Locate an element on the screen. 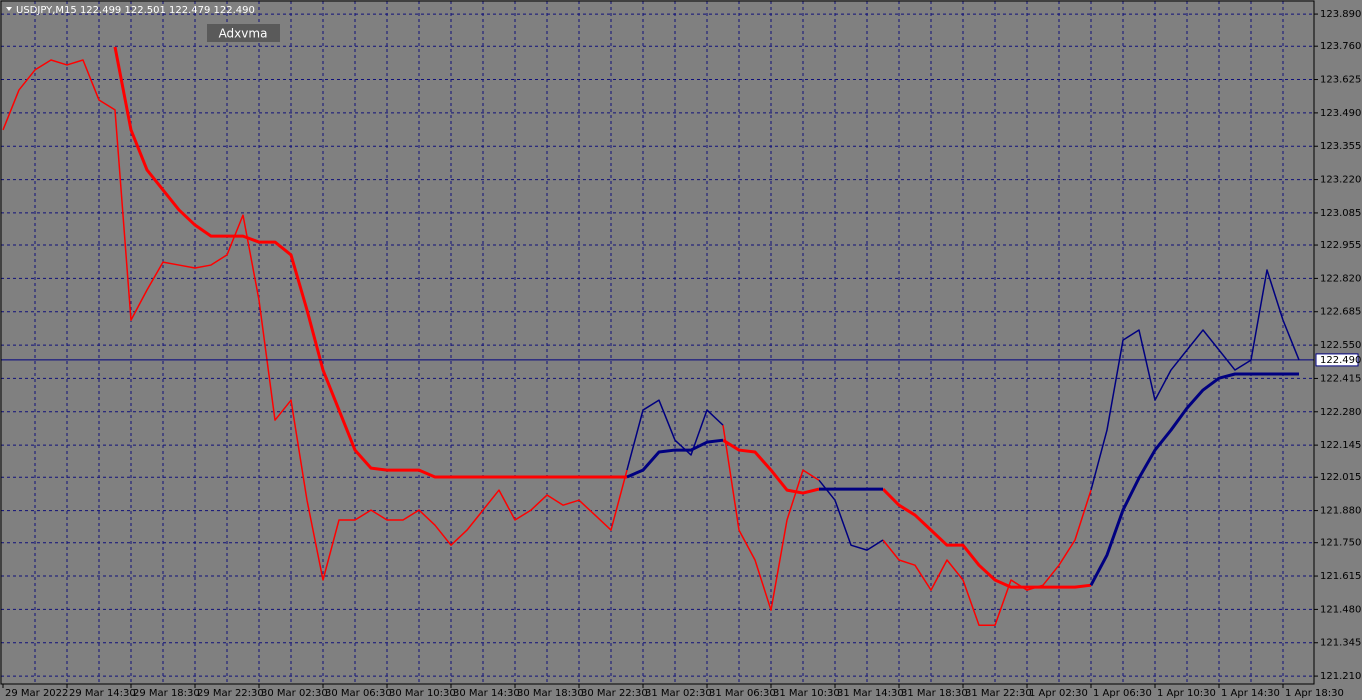 This screenshot has height=700, width=1362. menu-arrow is located at coordinates (9, 9).